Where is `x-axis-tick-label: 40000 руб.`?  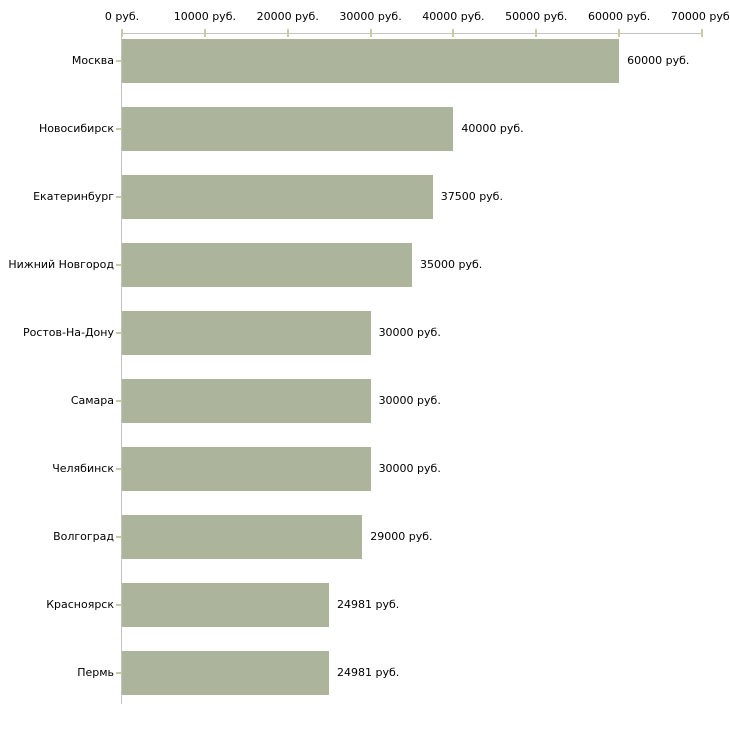 x-axis-tick-label: 40000 руб. is located at coordinates (453, 16).